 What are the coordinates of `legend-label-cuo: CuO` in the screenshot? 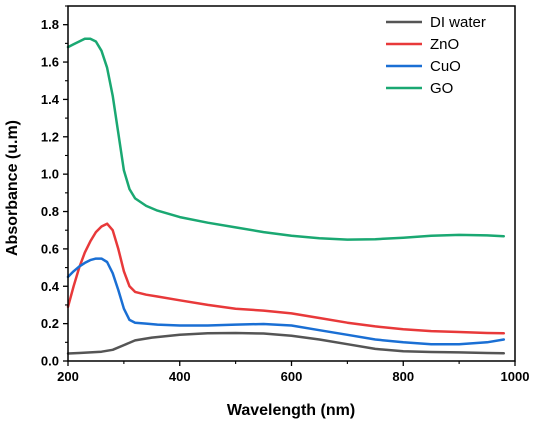 It's located at (445, 66).